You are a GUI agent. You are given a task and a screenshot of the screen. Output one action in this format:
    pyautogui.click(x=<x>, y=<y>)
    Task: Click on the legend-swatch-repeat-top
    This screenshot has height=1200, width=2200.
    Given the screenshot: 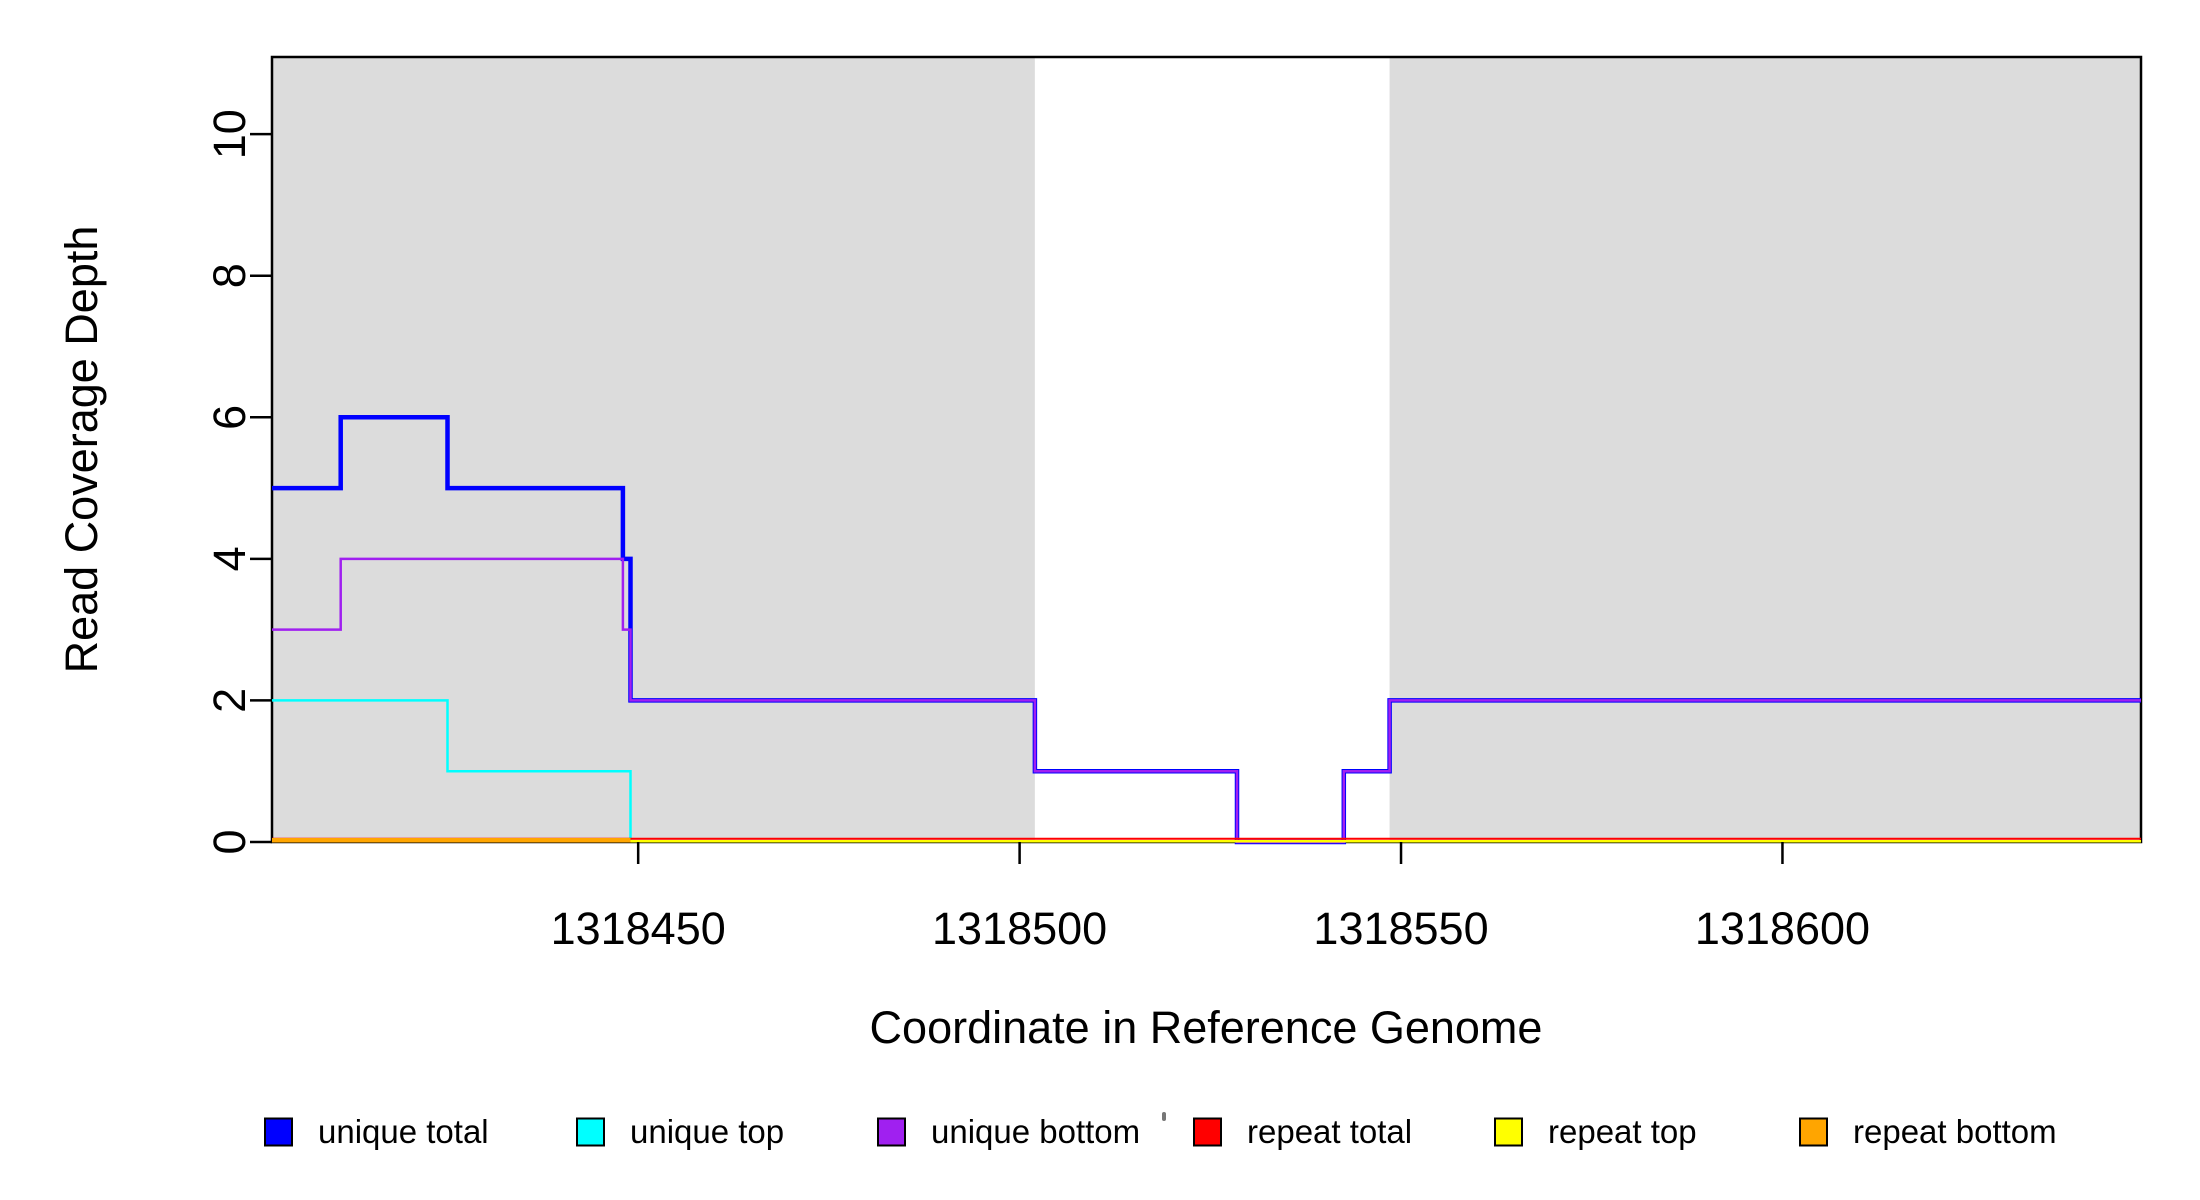 What is the action you would take?
    pyautogui.click(x=1508, y=1132)
    